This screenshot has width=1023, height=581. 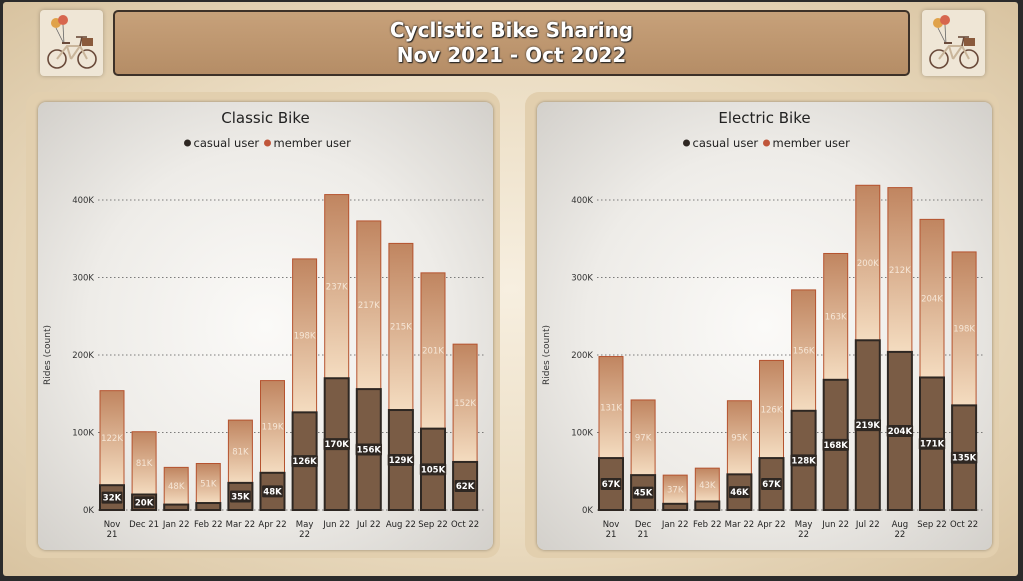 What do you see at coordinates (511, 55) in the screenshot?
I see `dashboard-date-range: Nov 2021 - Oct 2022` at bounding box center [511, 55].